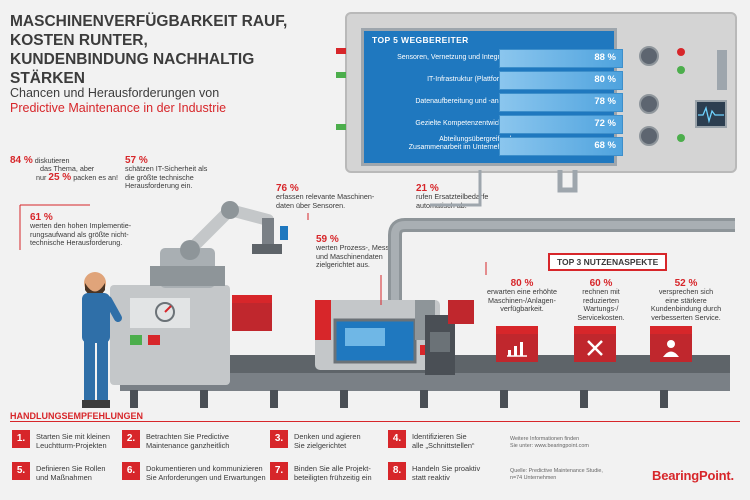 The height and width of the screenshot is (500, 750). Describe the element at coordinates (21, 160) in the screenshot. I see `stat-84-pct: 84 %` at that location.